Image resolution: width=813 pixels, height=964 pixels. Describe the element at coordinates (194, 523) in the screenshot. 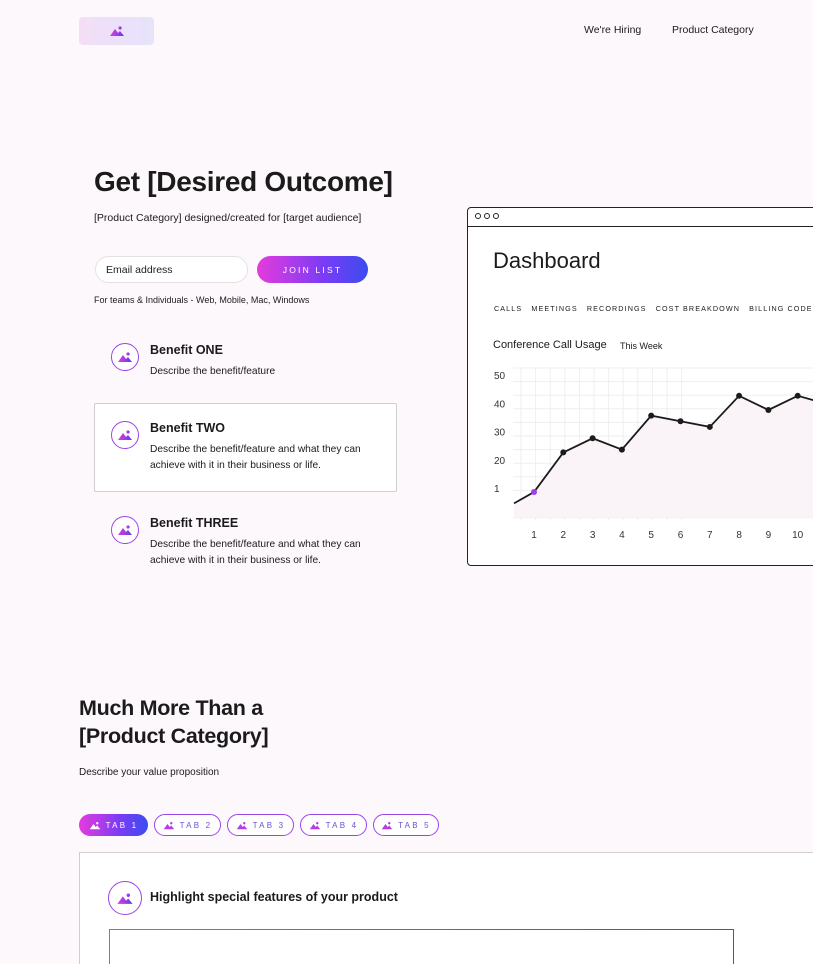

I see `benefit-three-title: Benefit THREE` at that location.